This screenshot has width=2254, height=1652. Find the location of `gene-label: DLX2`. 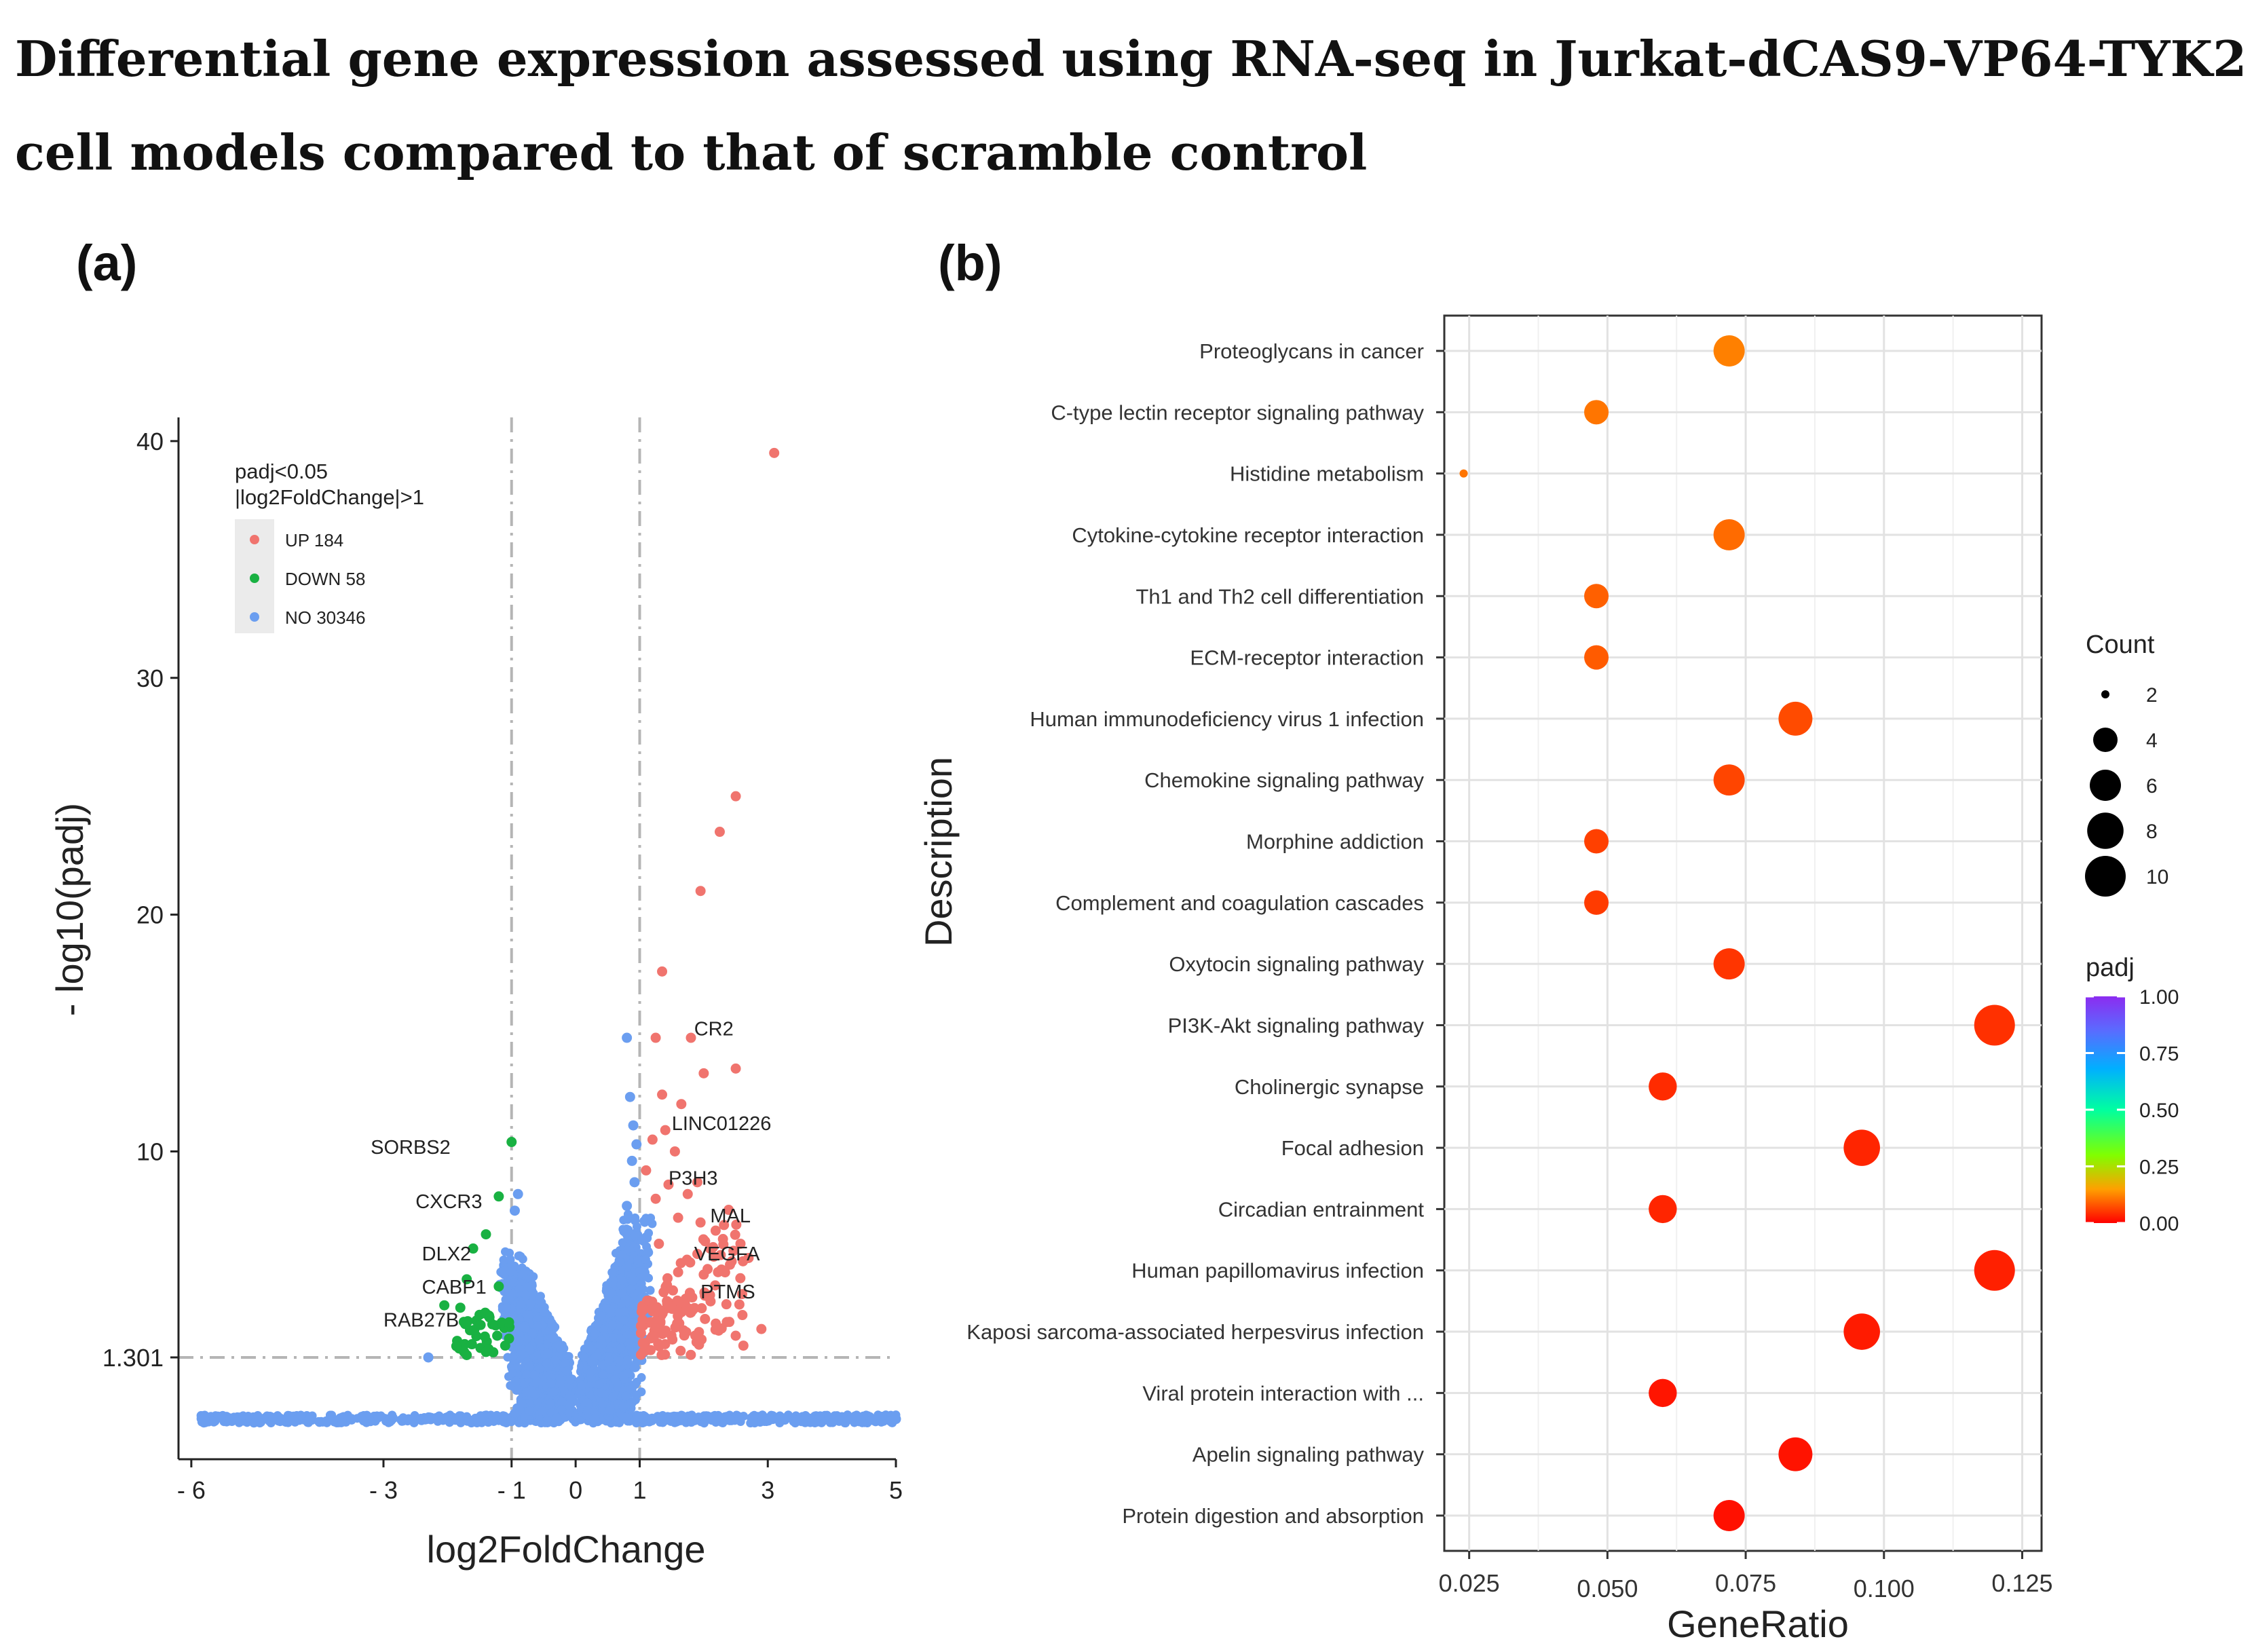

gene-label: DLX2 is located at coordinates (447, 1254).